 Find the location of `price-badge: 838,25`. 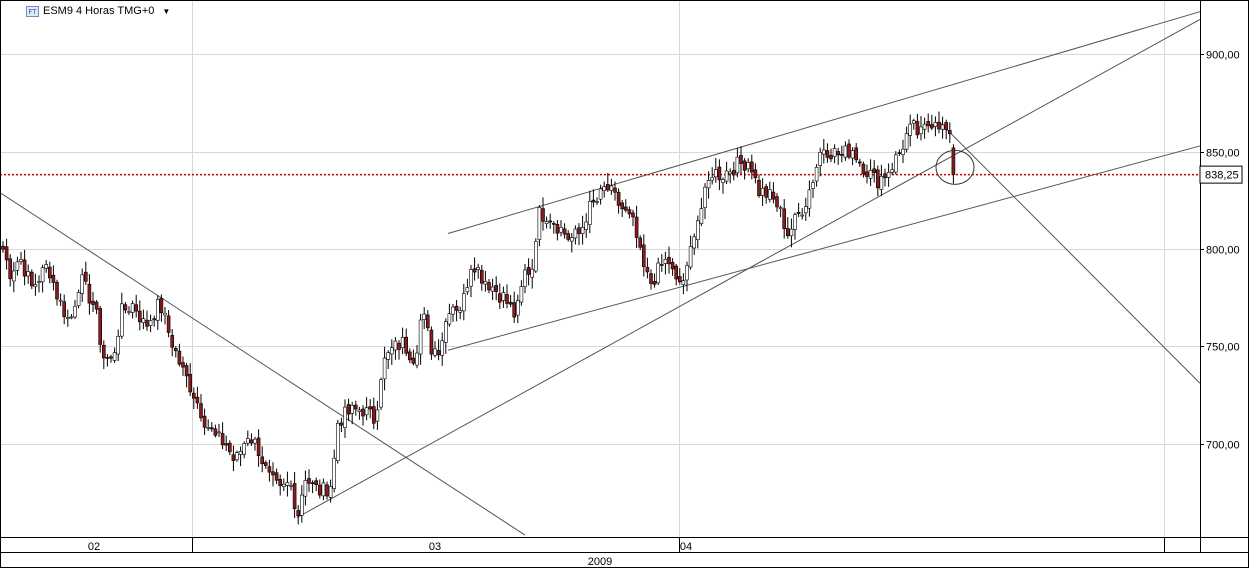

price-badge: 838,25 is located at coordinates (1221, 174).